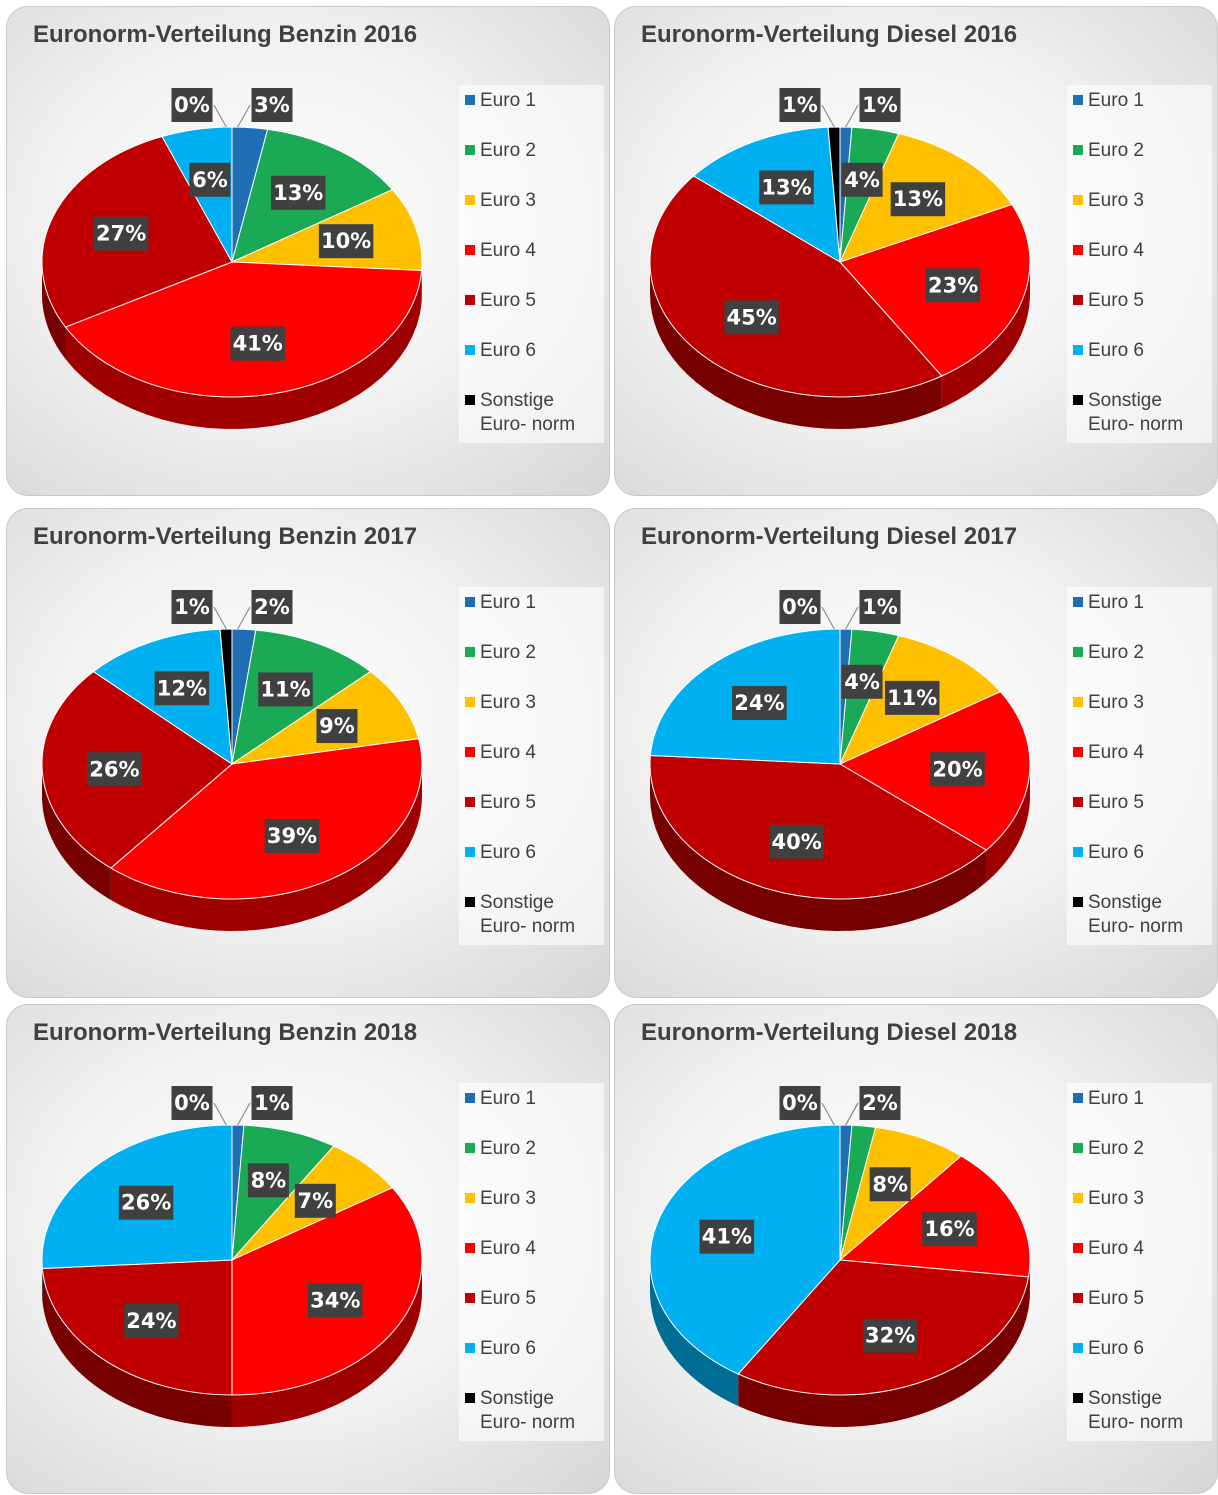  I want to click on chart-title: Euronorm-Verteilung Diesel 2017, so click(829, 536).